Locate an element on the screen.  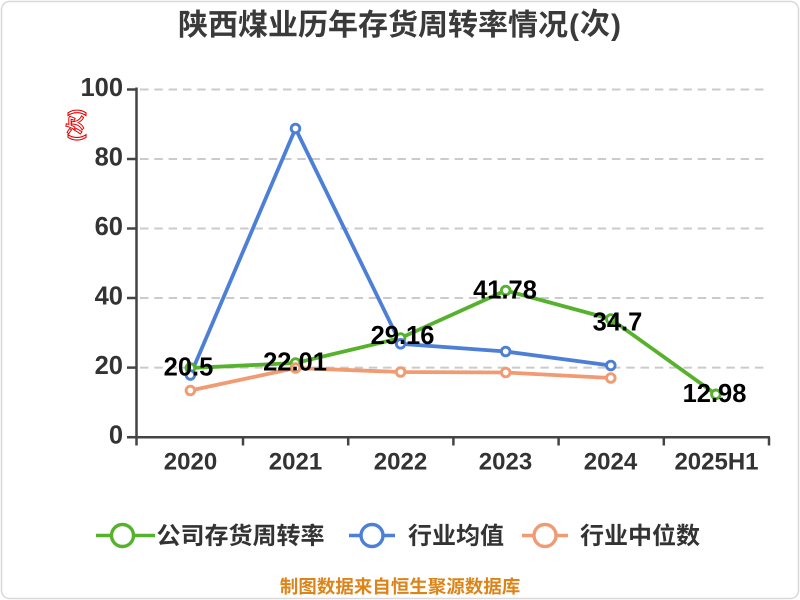
svg-text: 34.7 is located at coordinates (618, 323).